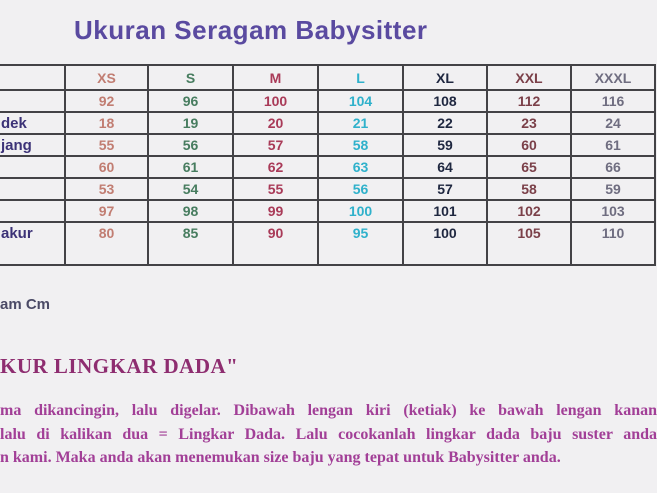 Image resolution: width=657 pixels, height=493 pixels. I want to click on size-value-cell: 99, so click(275, 211).